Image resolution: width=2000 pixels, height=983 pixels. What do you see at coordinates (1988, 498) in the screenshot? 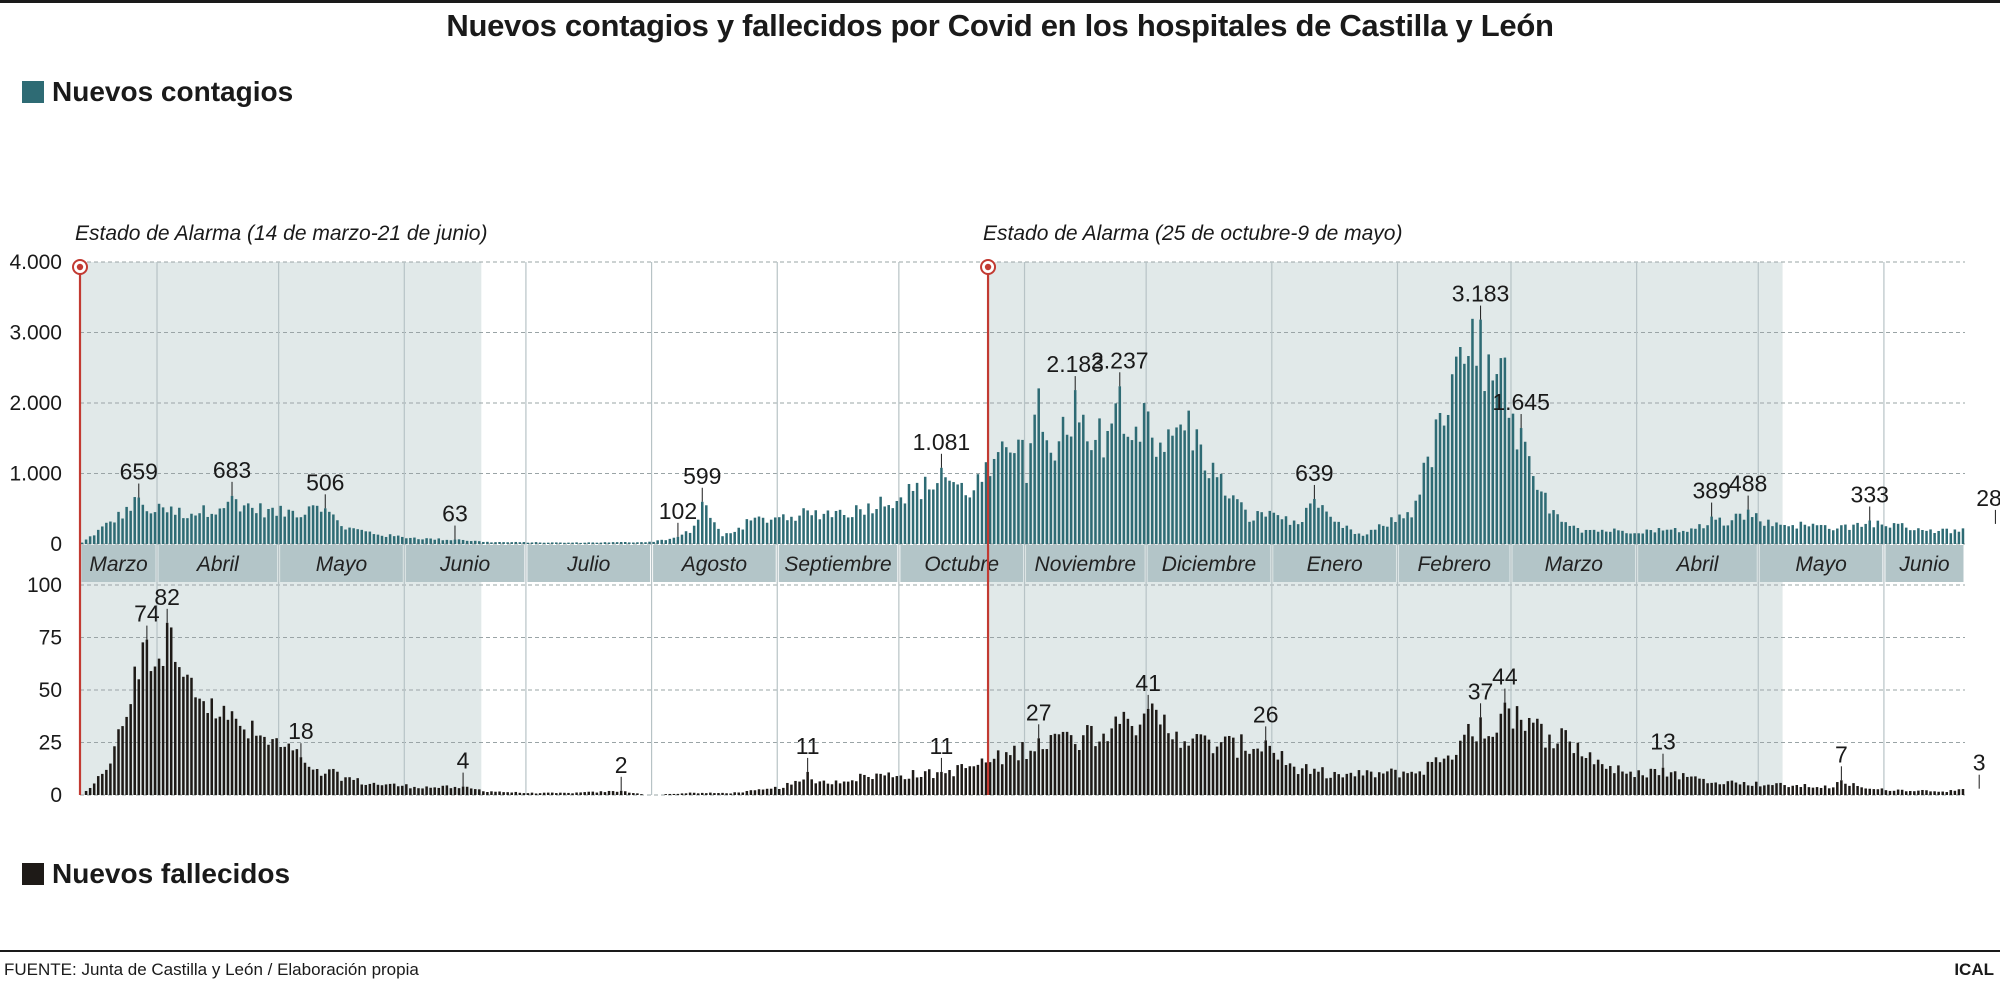
I see `contagios-value-label-15: 285` at bounding box center [1988, 498].